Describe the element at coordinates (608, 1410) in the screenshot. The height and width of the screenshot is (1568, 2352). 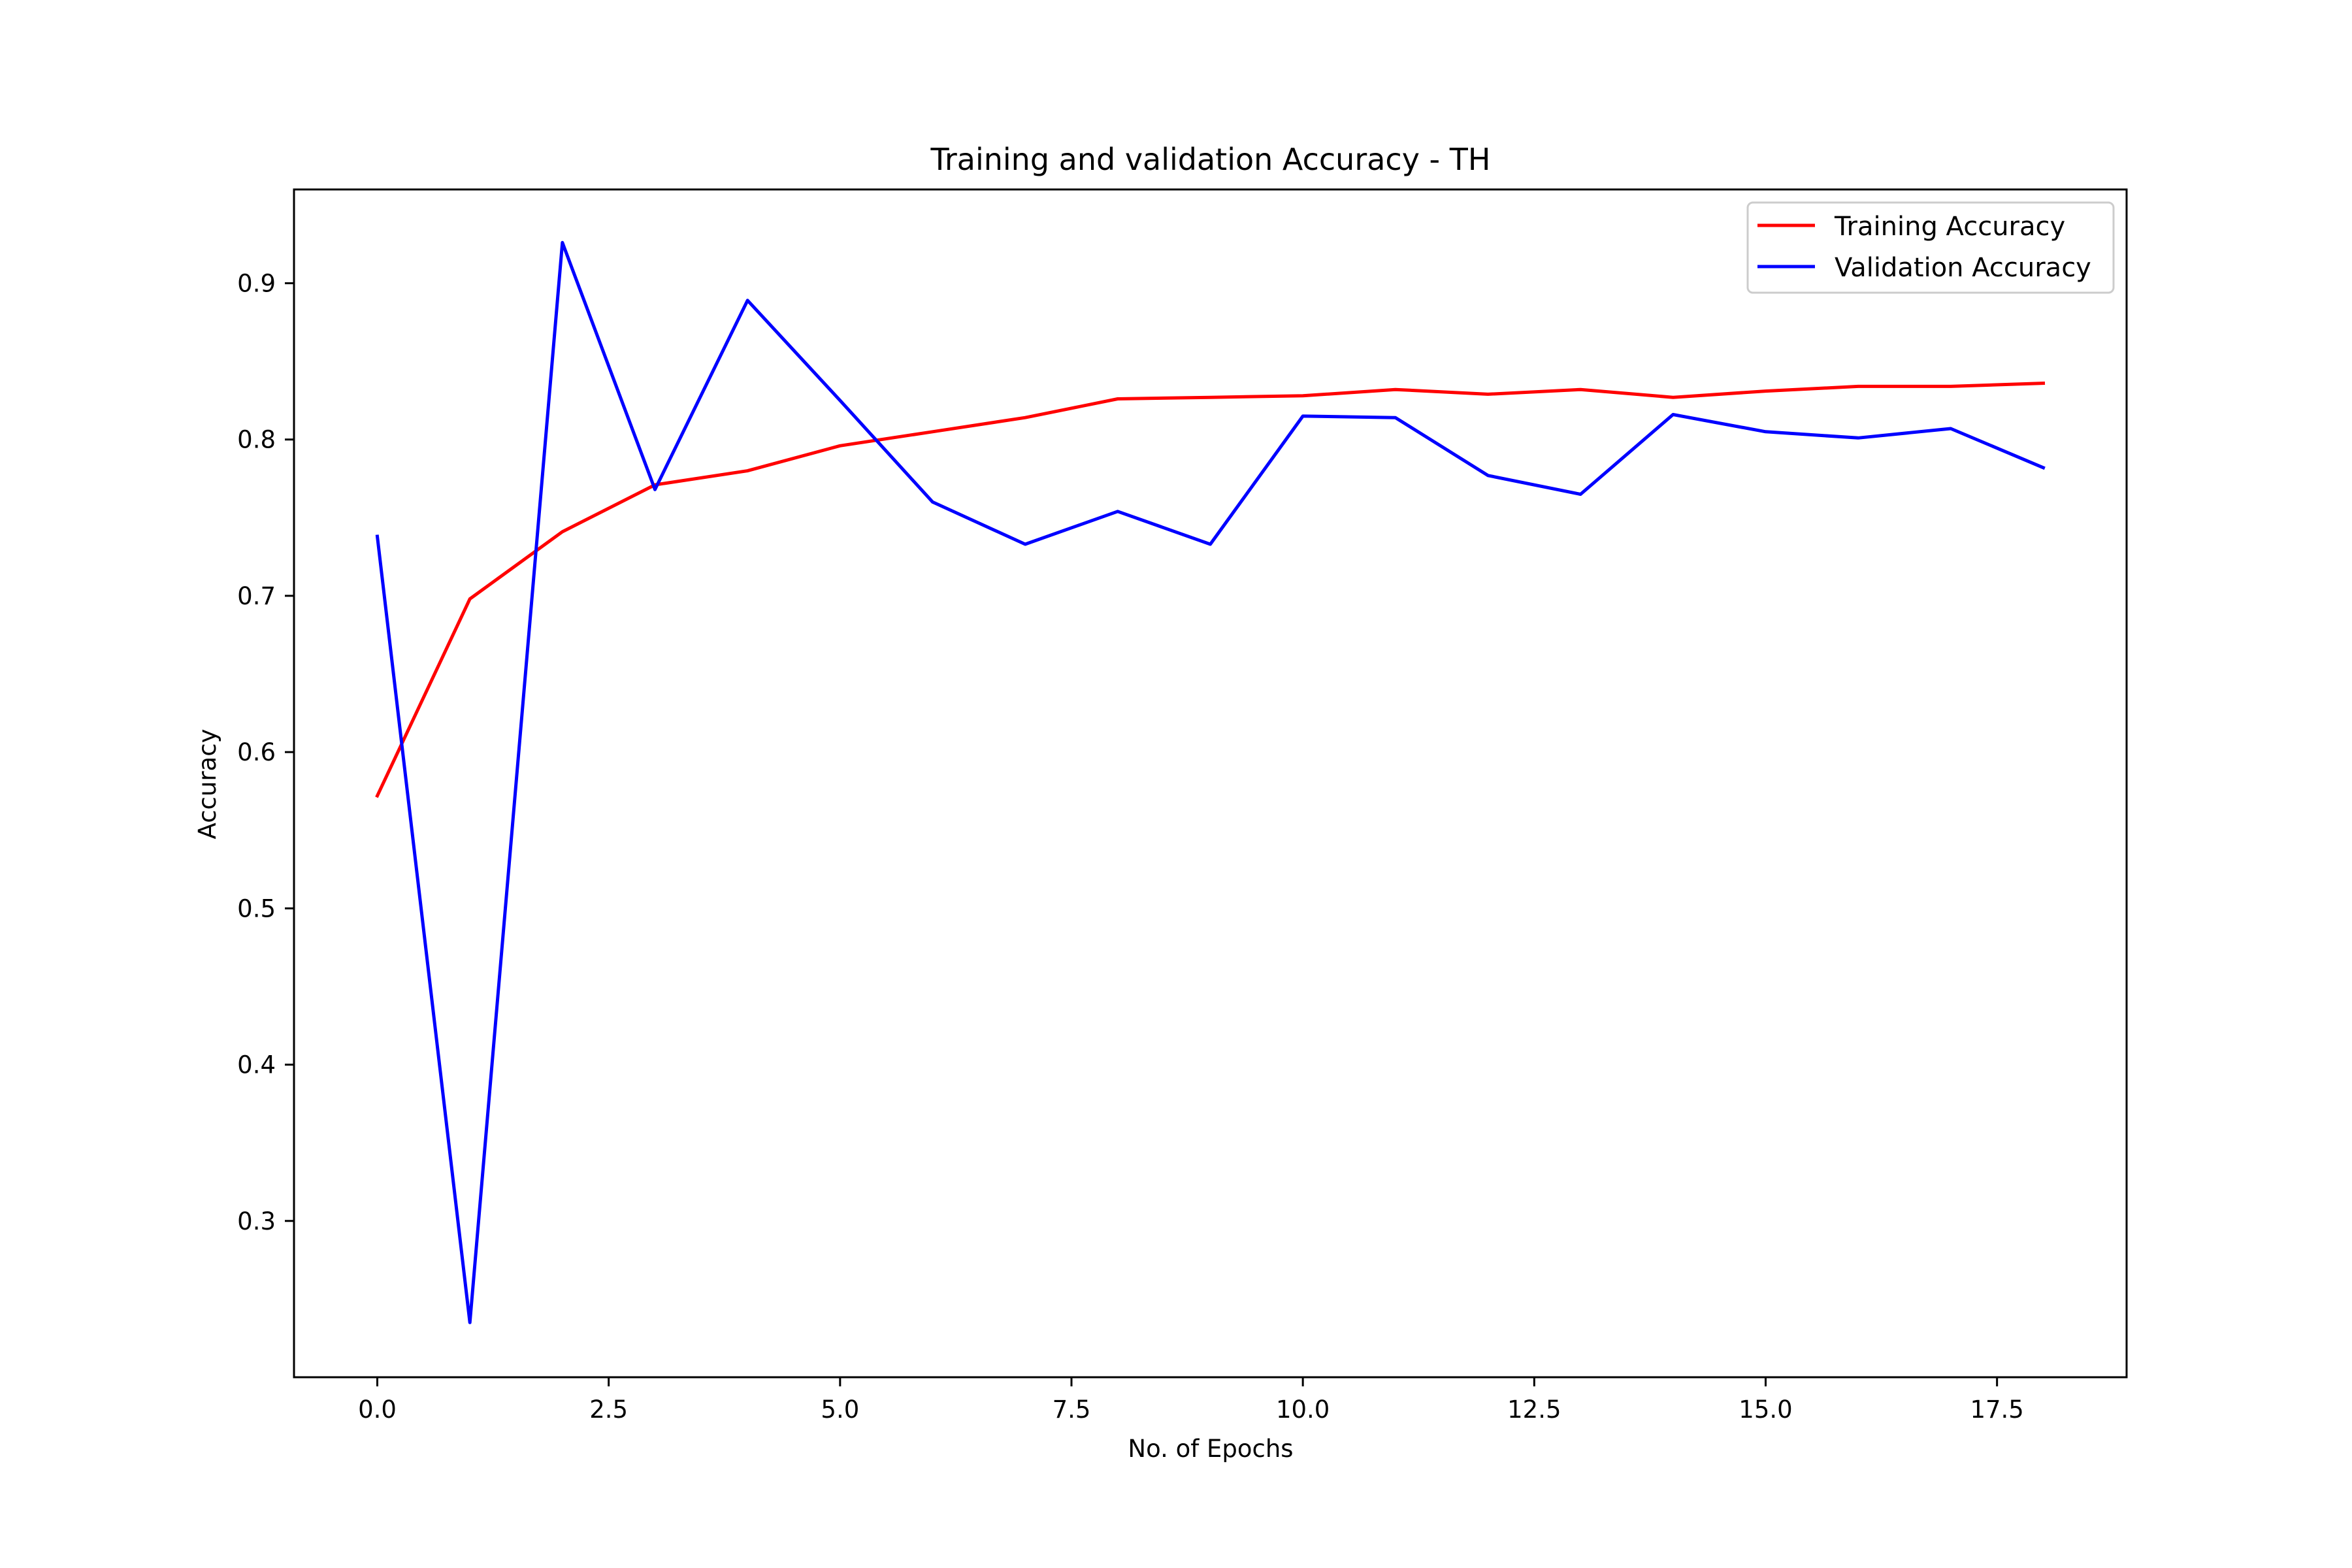
I see `x-tick-label: 2.5` at that location.